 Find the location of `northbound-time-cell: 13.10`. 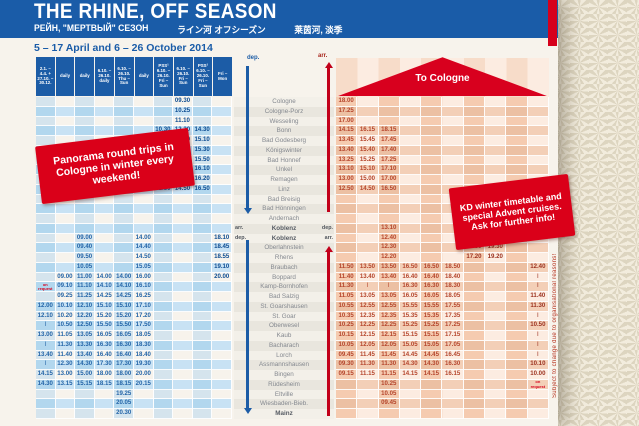

northbound-time-cell: 13.10 is located at coordinates (389, 228).